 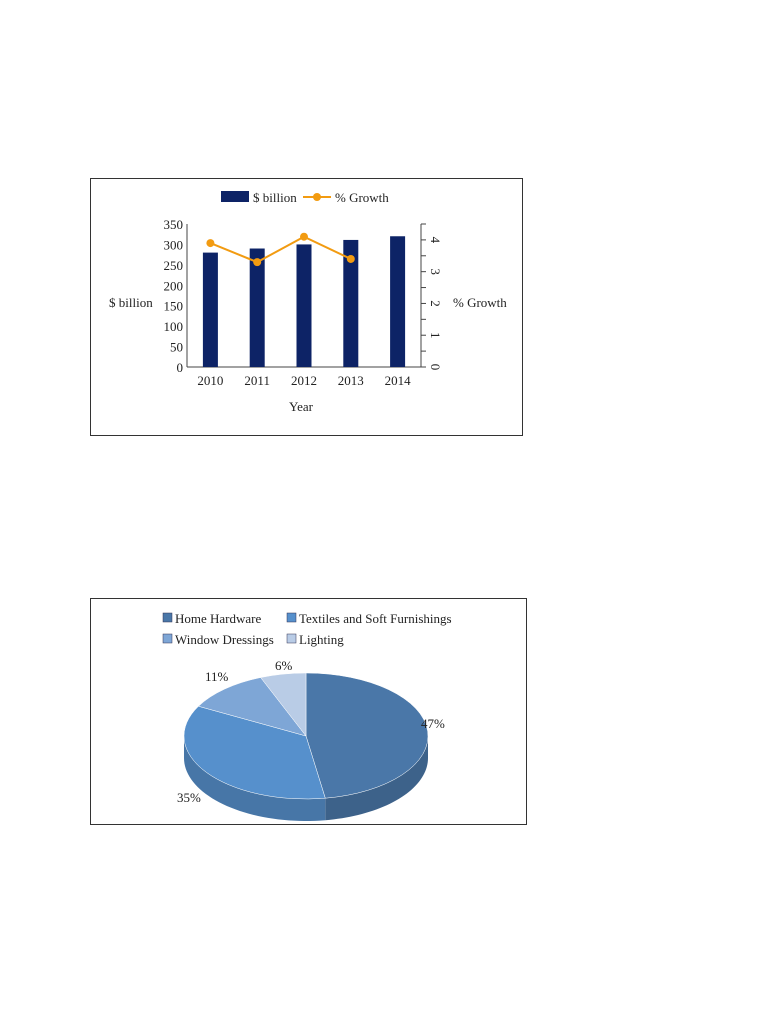 I want to click on y2-tick-label: 2, so click(x=435, y=303).